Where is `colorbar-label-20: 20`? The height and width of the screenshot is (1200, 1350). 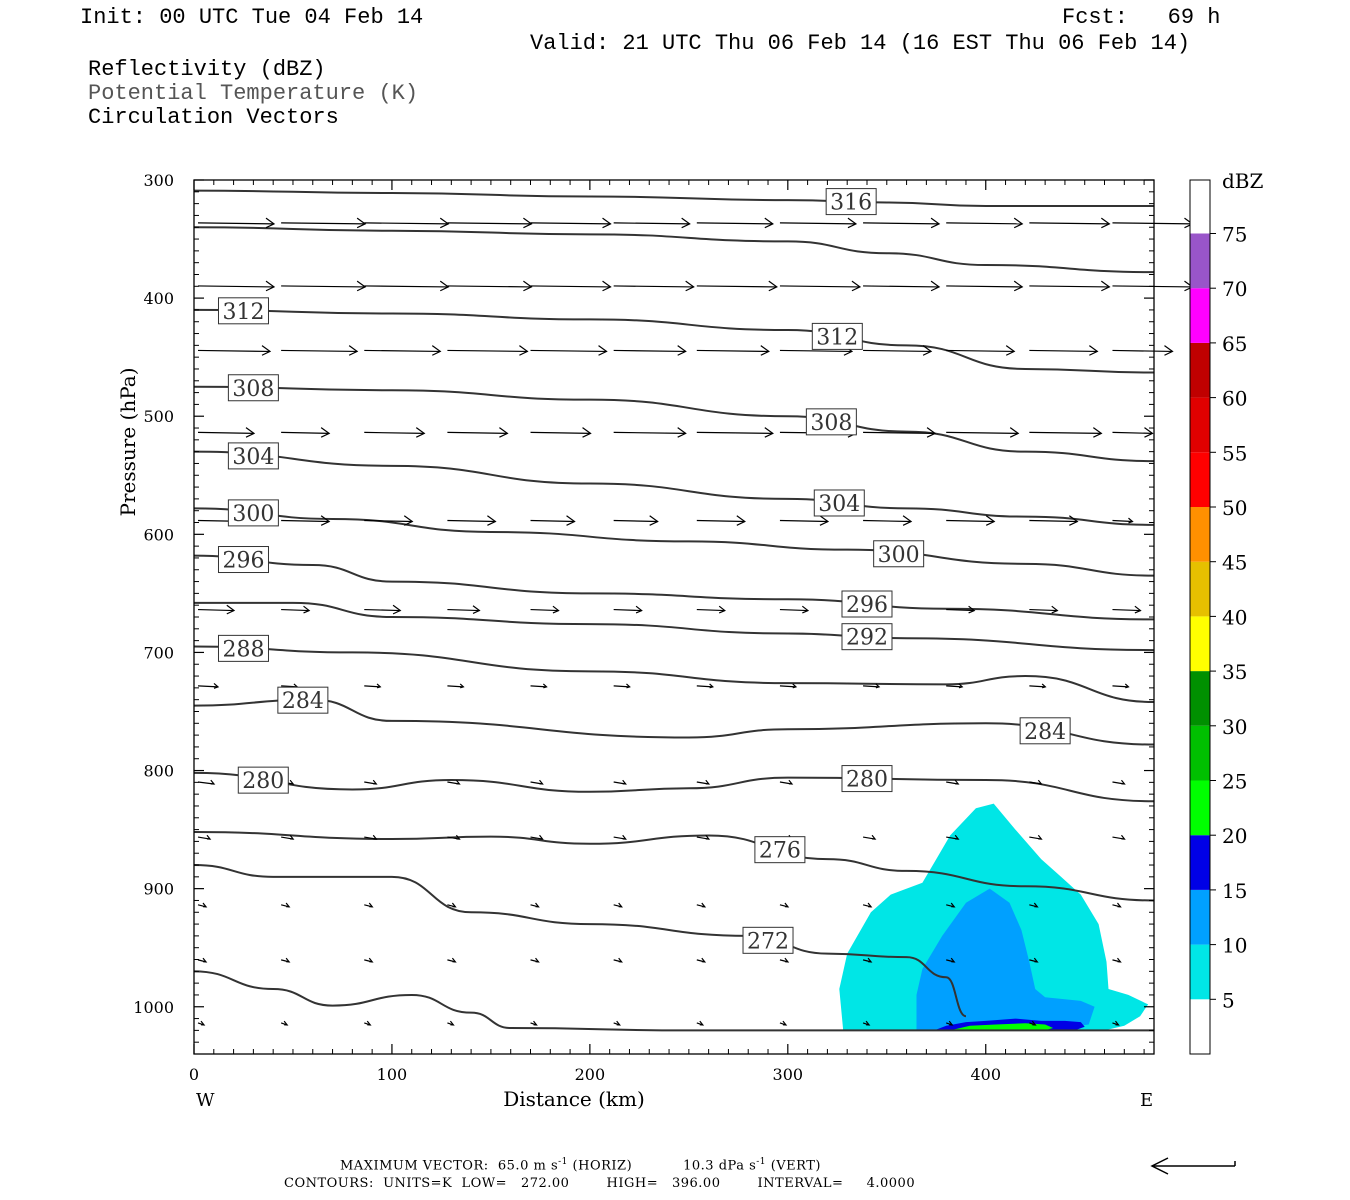
colorbar-label-20: 20 is located at coordinates (1234, 836).